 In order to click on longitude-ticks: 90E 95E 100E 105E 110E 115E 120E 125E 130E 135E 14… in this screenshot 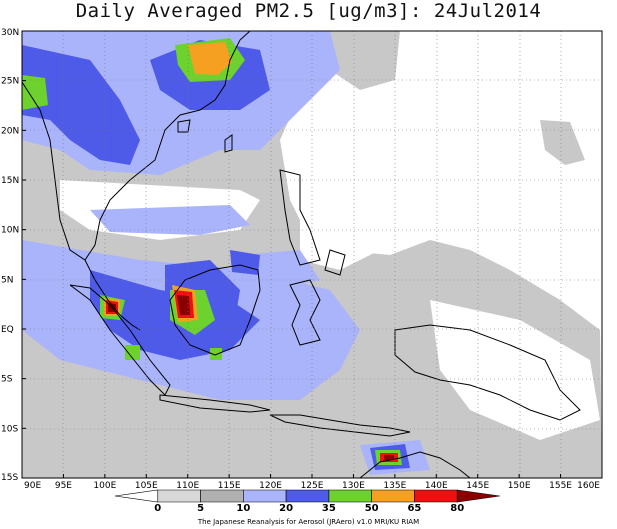, I will do `click(312, 482)`.